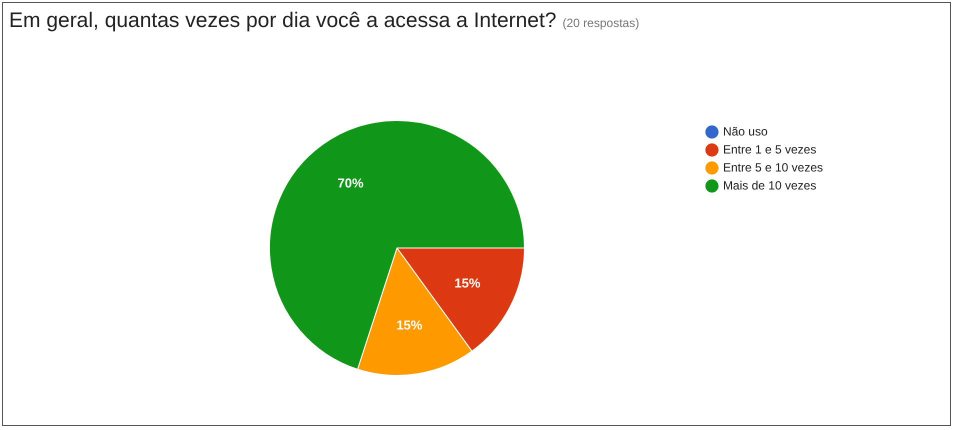  What do you see at coordinates (769, 149) in the screenshot?
I see `legend-label: Entre 1 e 5 vezes` at bounding box center [769, 149].